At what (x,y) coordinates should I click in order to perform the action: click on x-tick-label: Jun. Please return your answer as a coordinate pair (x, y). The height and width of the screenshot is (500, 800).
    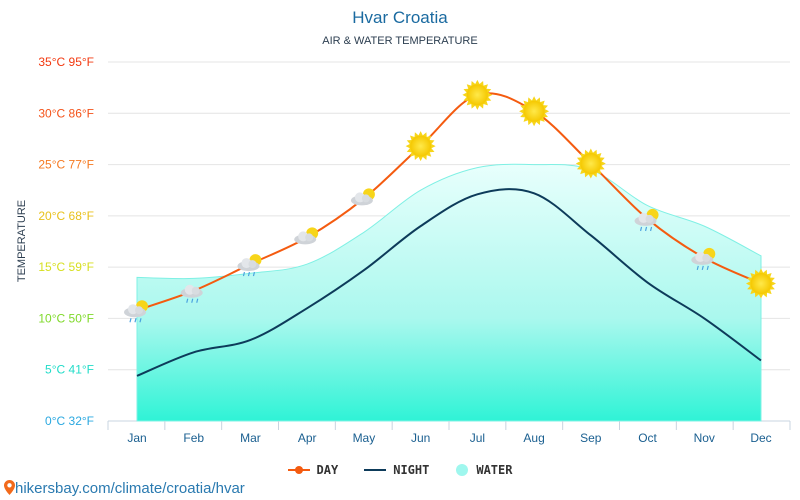
    Looking at the image, I should click on (420, 438).